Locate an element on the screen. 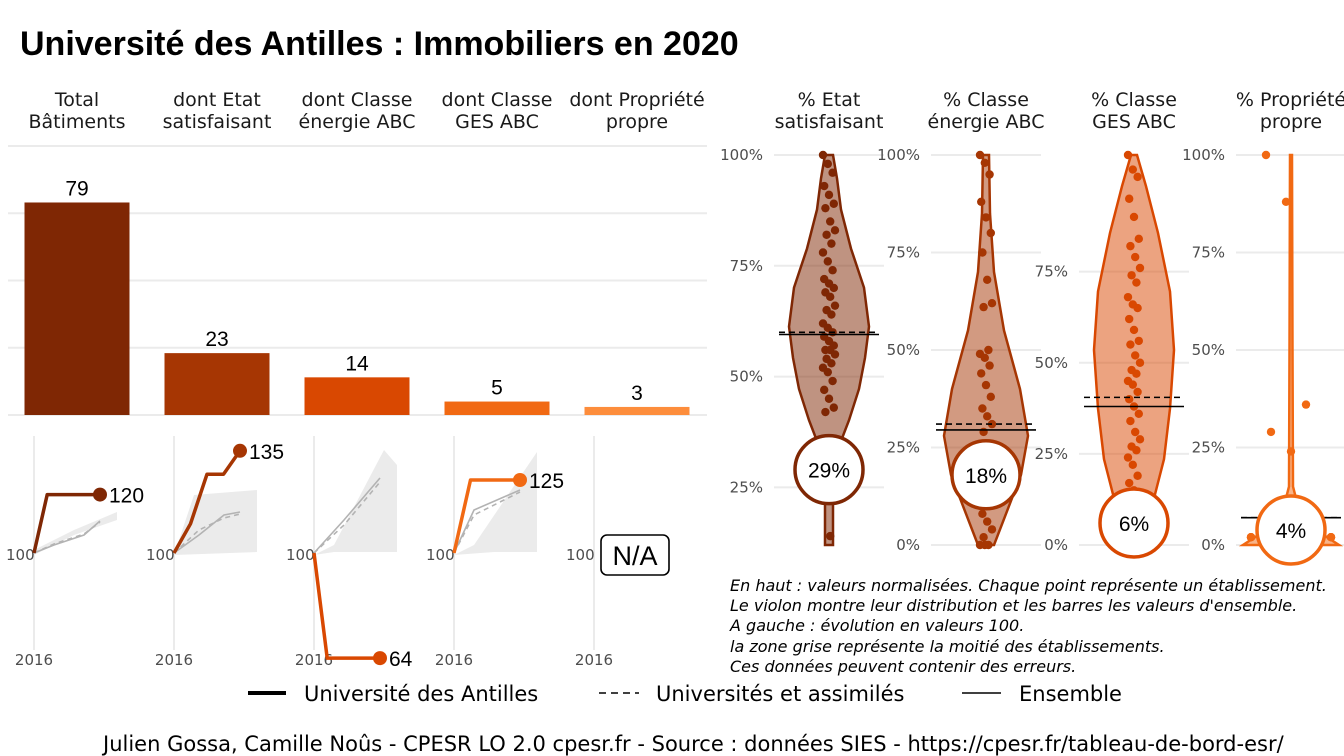 This screenshot has width=1344, height=756. evolution-panel-5: 100 2016 N/A is located at coordinates (618, 552).